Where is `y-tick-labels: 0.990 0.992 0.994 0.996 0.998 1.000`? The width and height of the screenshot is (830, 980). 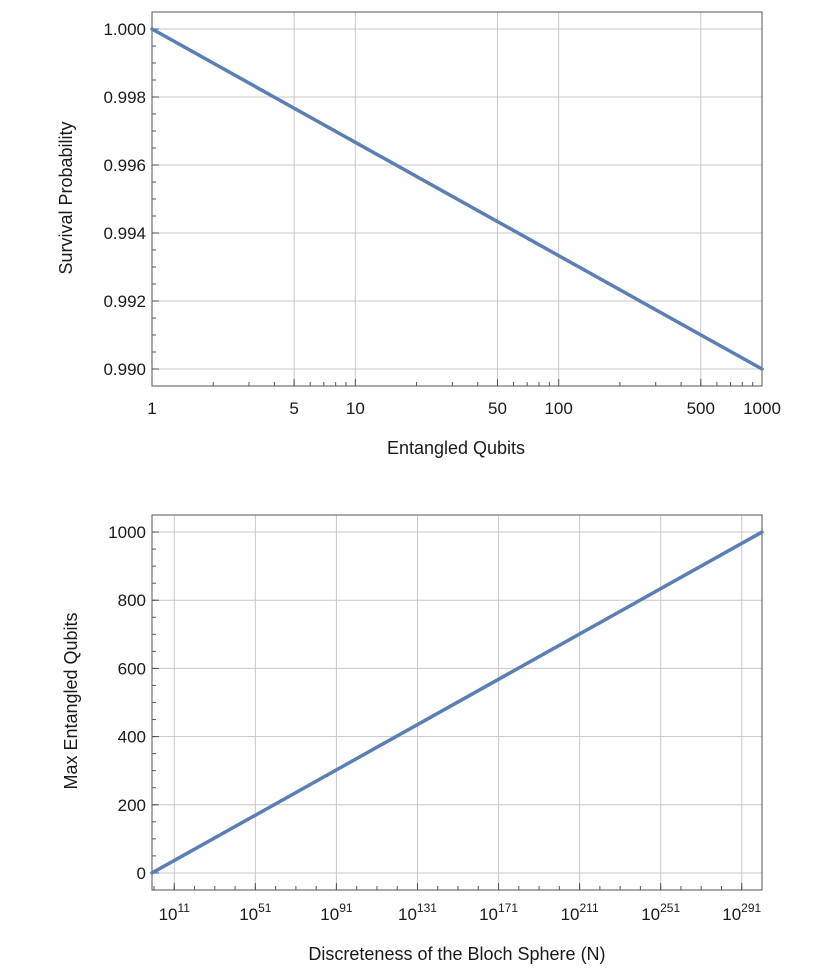 y-tick-labels: 0.990 0.992 0.994 0.996 0.998 1.000 is located at coordinates (124, 199).